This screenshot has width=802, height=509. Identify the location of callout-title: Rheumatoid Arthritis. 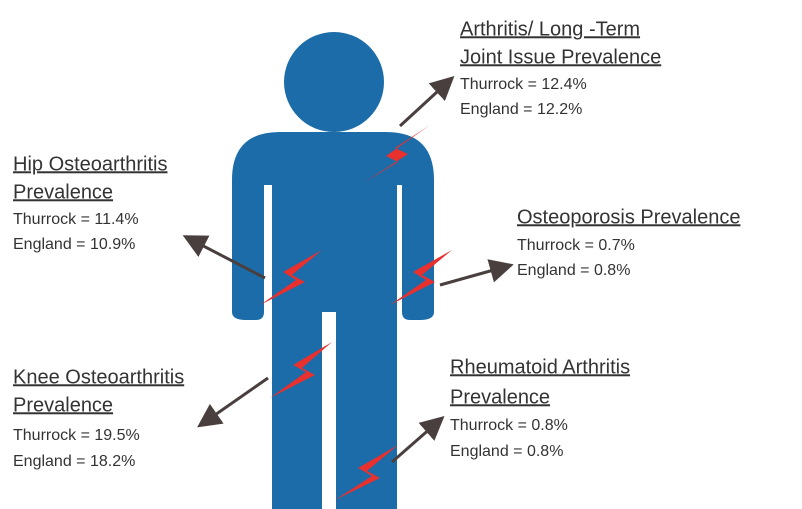
(540, 367).